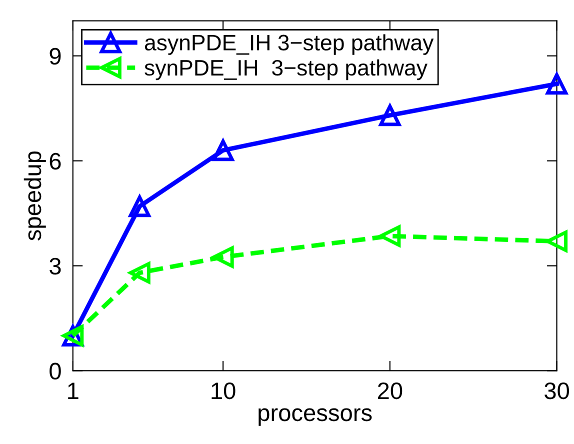  Describe the element at coordinates (556, 391) in the screenshot. I see `x-tick-label: 30` at that location.